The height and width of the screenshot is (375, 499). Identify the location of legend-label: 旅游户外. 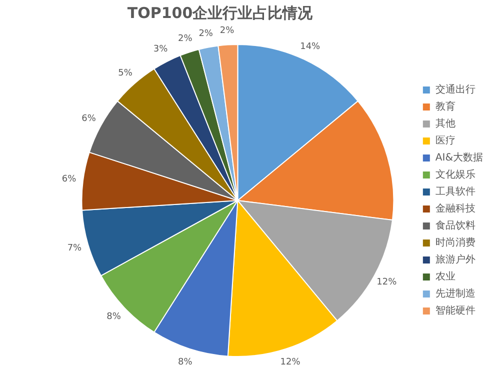
(455, 260).